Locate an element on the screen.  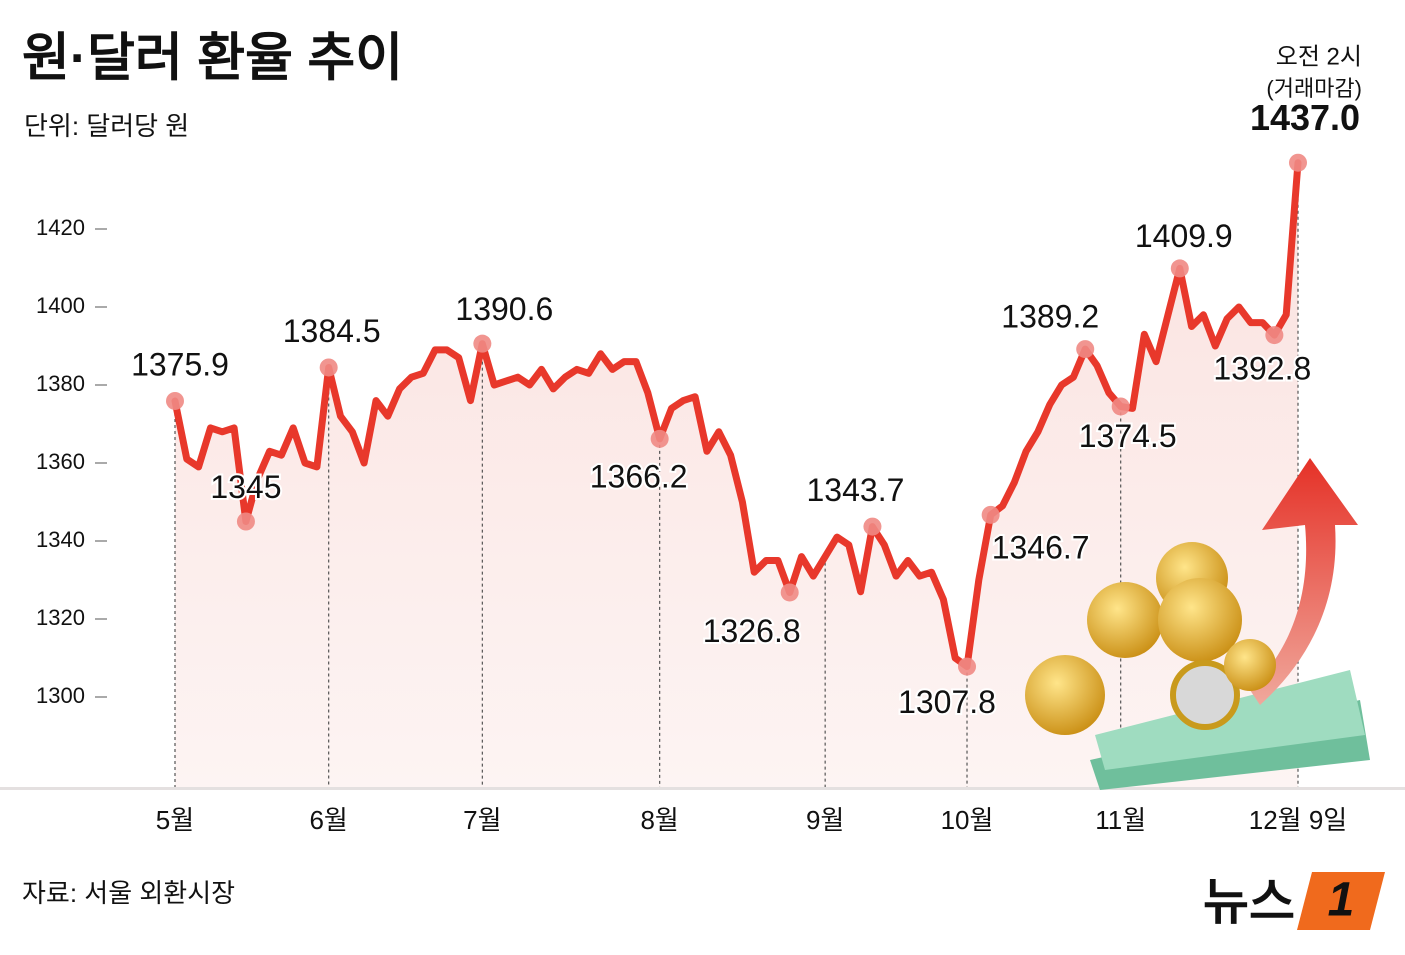
x-tick-label: 12월 9일 is located at coordinates (1298, 820).